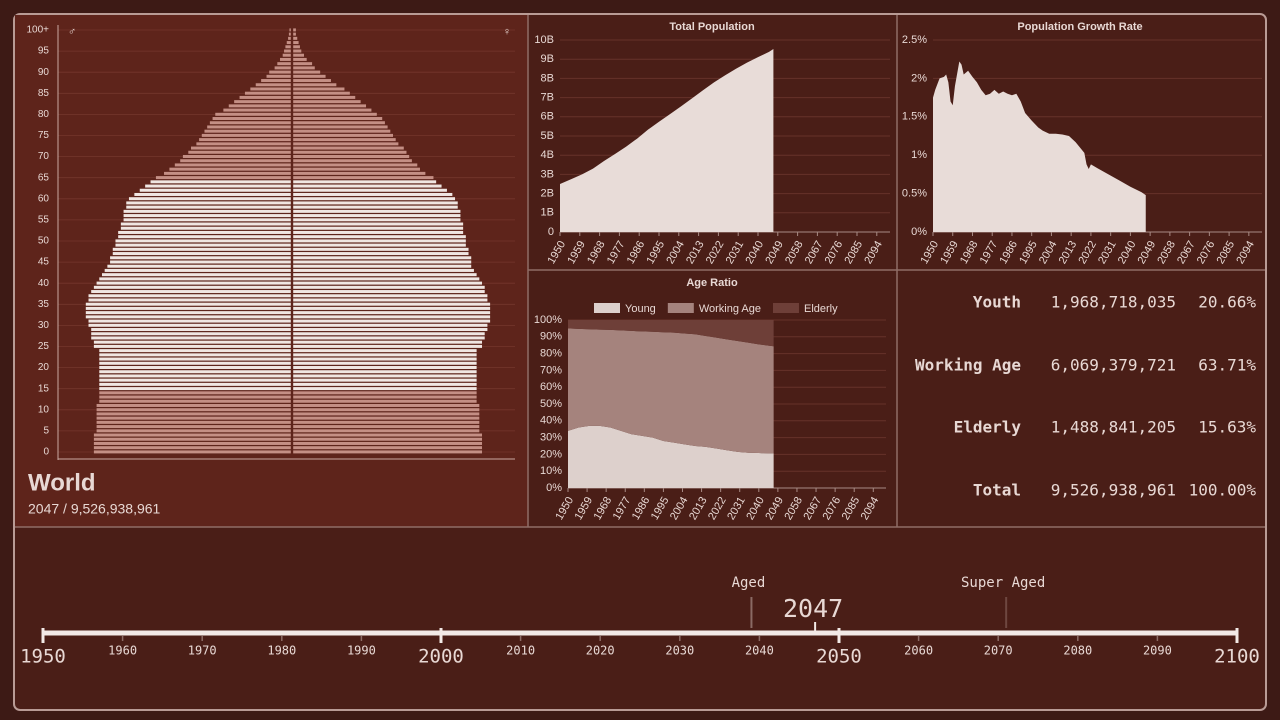 Image resolution: width=1280 pixels, height=720 pixels. I want to click on timeline-label: 2040, so click(759, 651).